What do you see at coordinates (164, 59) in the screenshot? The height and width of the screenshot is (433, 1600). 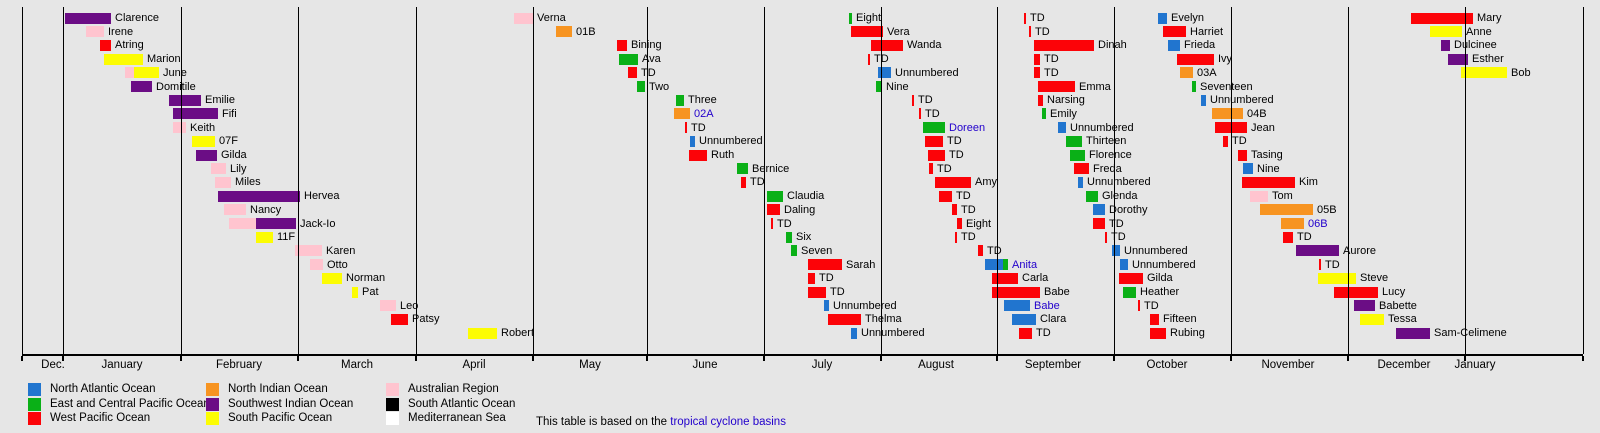 I see `storm-label: Marion` at bounding box center [164, 59].